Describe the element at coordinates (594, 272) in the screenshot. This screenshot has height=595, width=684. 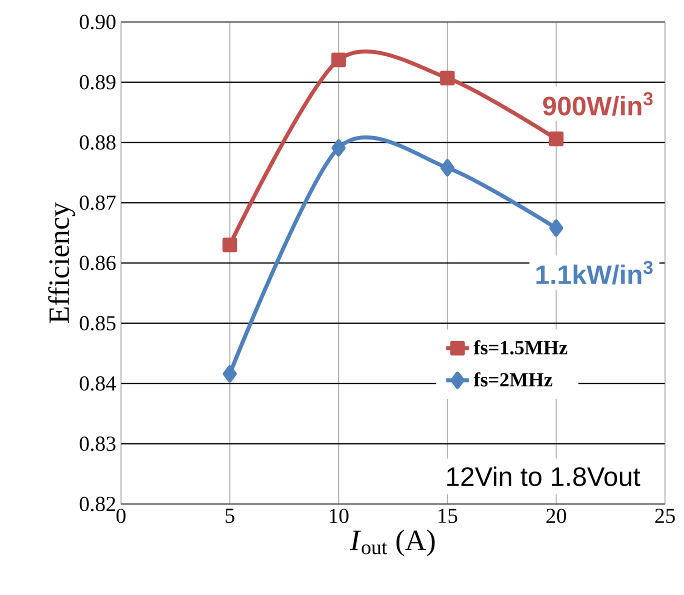
I see `annotation: 1.1kW/in$^{3}$` at that location.